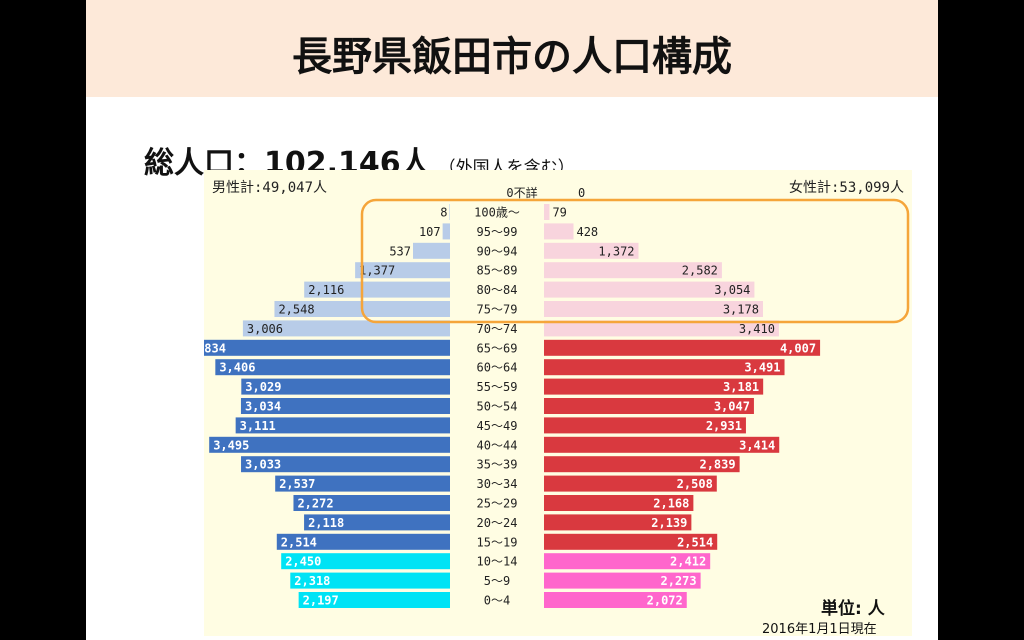 Image resolution: width=1024 pixels, height=640 pixels. What do you see at coordinates (688, 562) in the screenshot?
I see `female-value-18: 2,412` at bounding box center [688, 562].